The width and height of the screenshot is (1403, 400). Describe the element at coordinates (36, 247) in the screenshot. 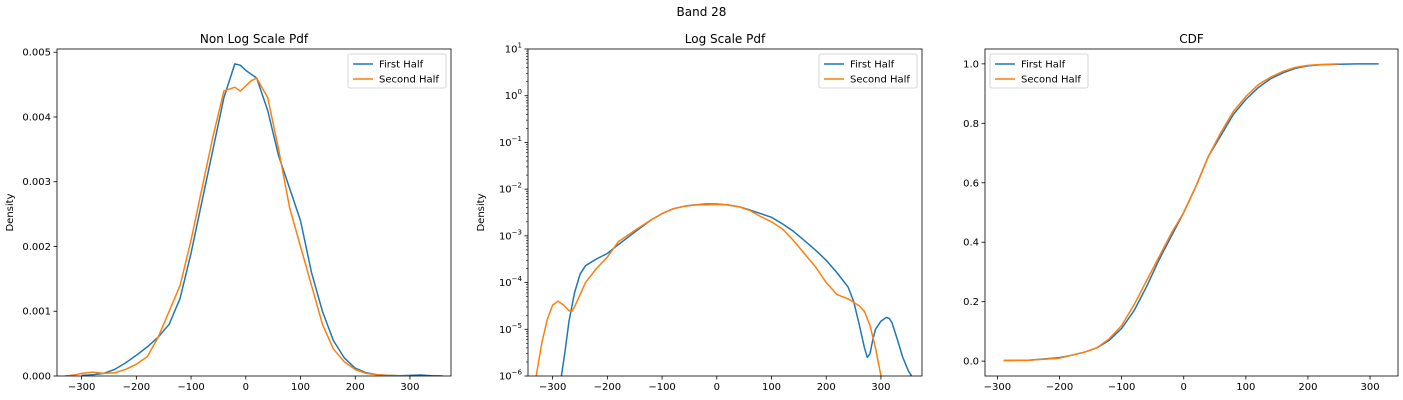

I see `y-tick-label: 0.002` at that location.